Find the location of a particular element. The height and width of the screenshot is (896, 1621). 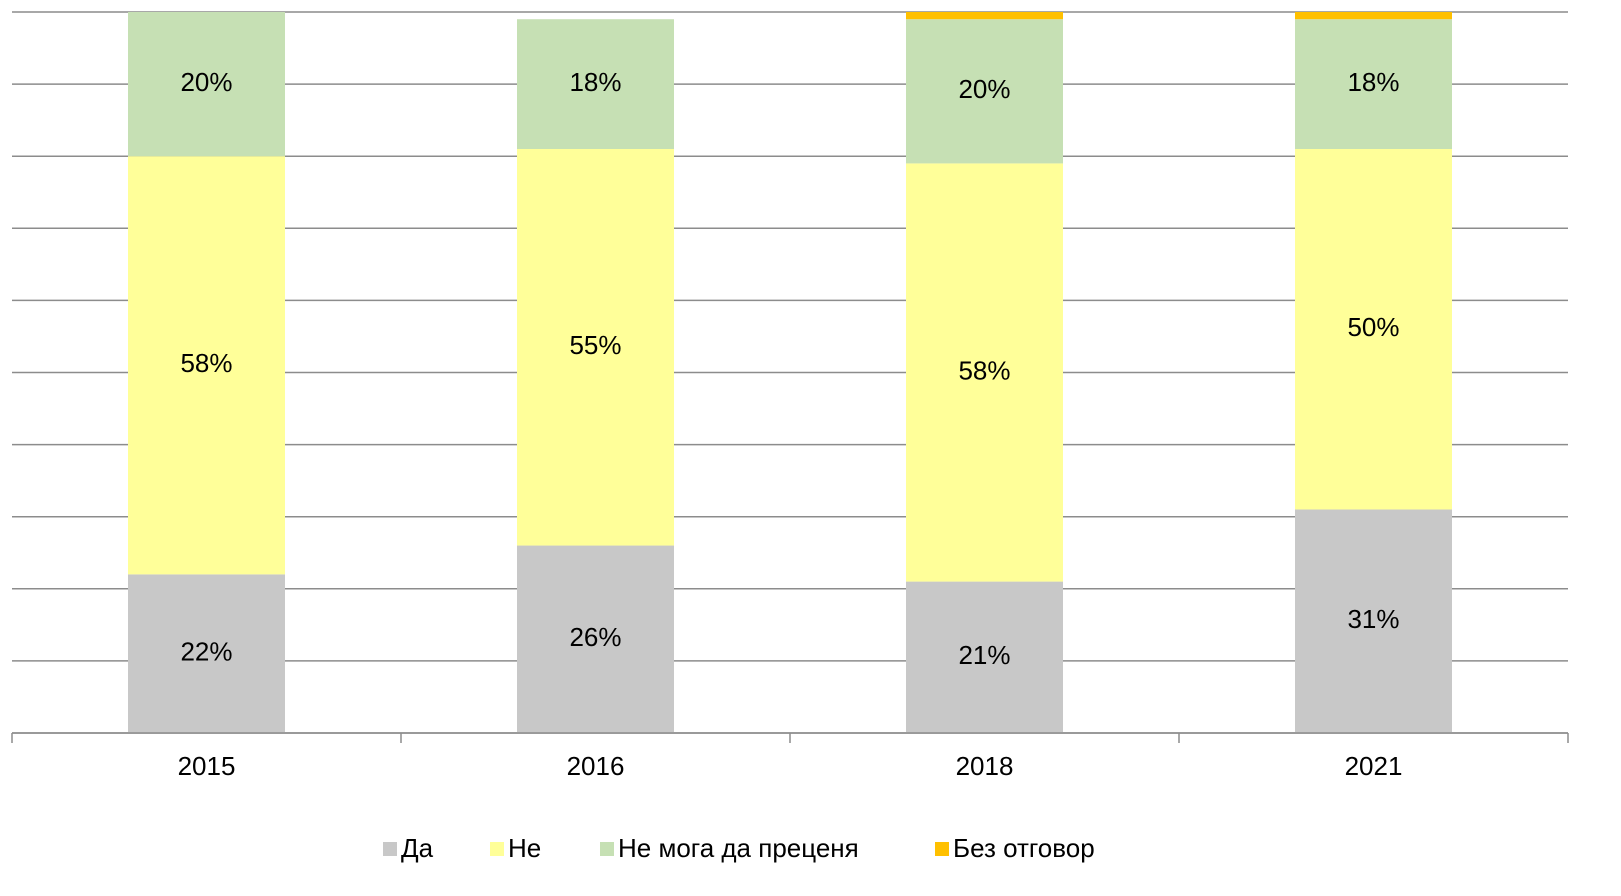

data-label: 31% is located at coordinates (1373, 619).